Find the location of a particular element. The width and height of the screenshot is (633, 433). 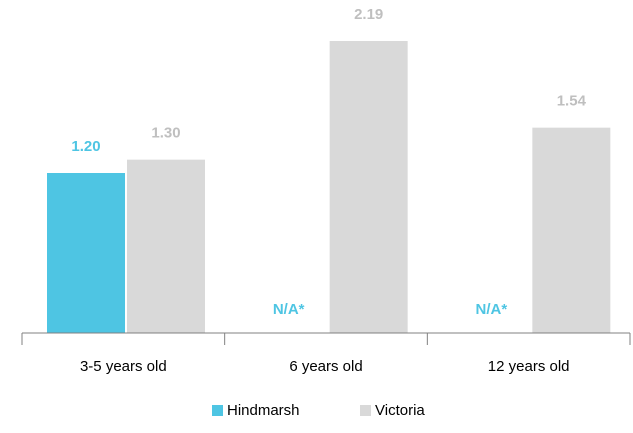

x-tick-label: 12 years old is located at coordinates (529, 366).